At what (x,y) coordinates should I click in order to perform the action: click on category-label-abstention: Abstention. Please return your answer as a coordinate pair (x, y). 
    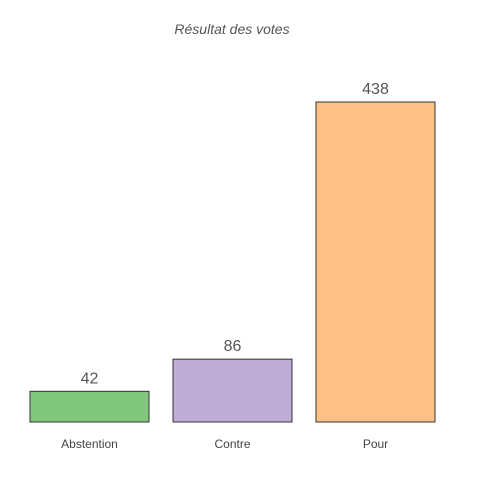
    Looking at the image, I should click on (89, 444).